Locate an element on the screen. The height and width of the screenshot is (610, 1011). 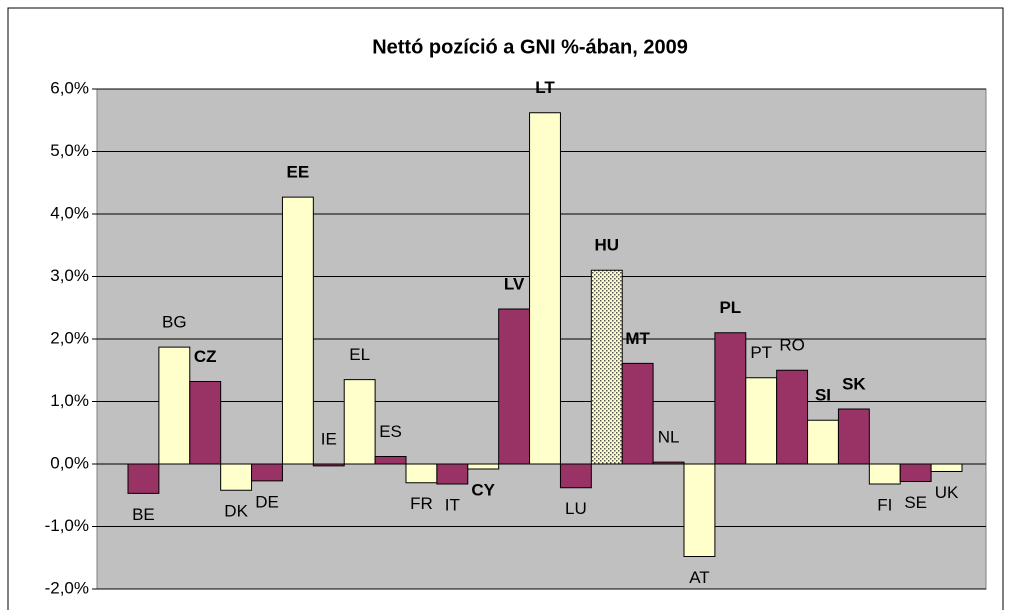
category-label: NL is located at coordinates (669, 437).